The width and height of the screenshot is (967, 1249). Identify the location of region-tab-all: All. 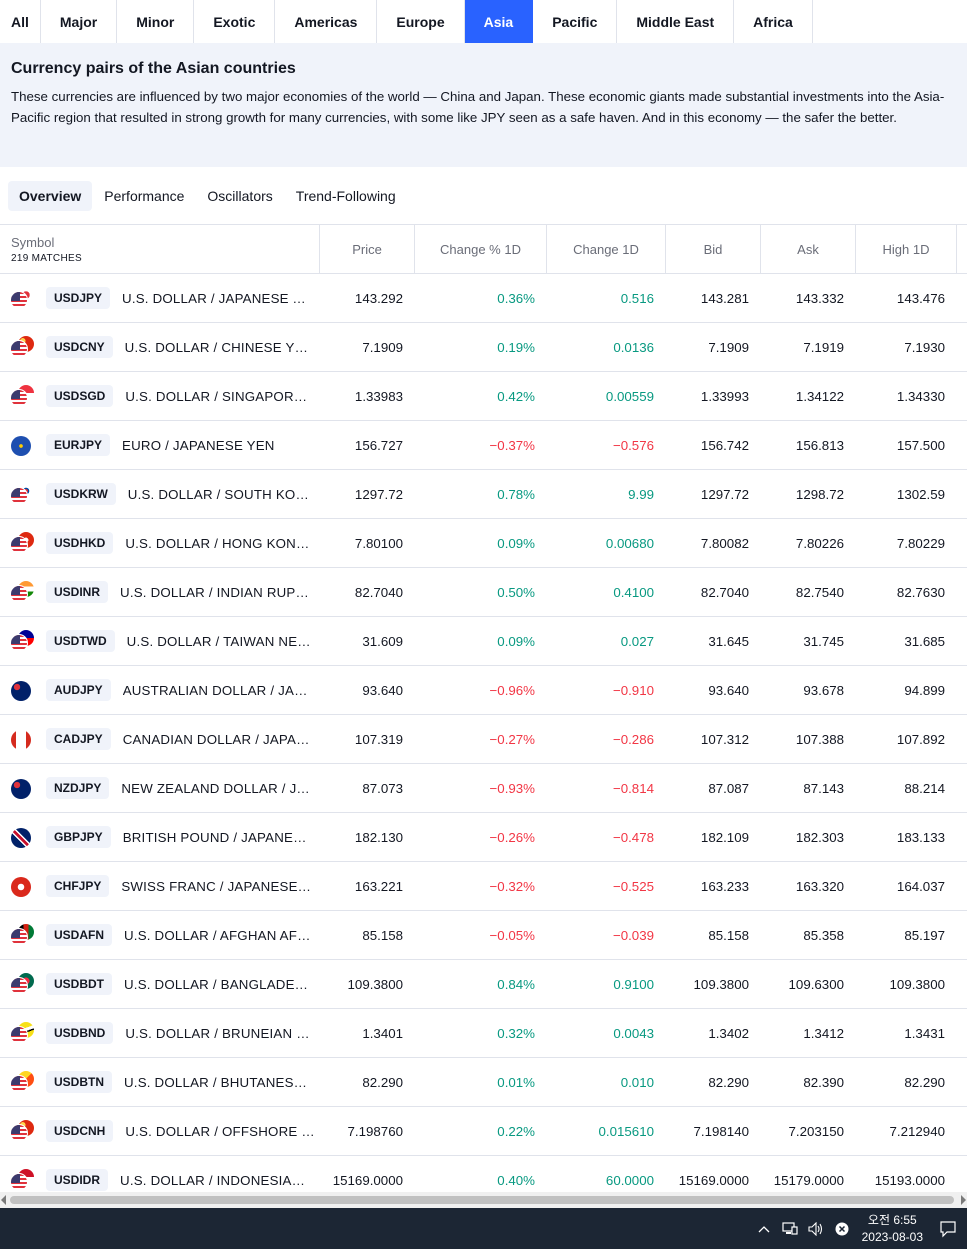
(20, 21).